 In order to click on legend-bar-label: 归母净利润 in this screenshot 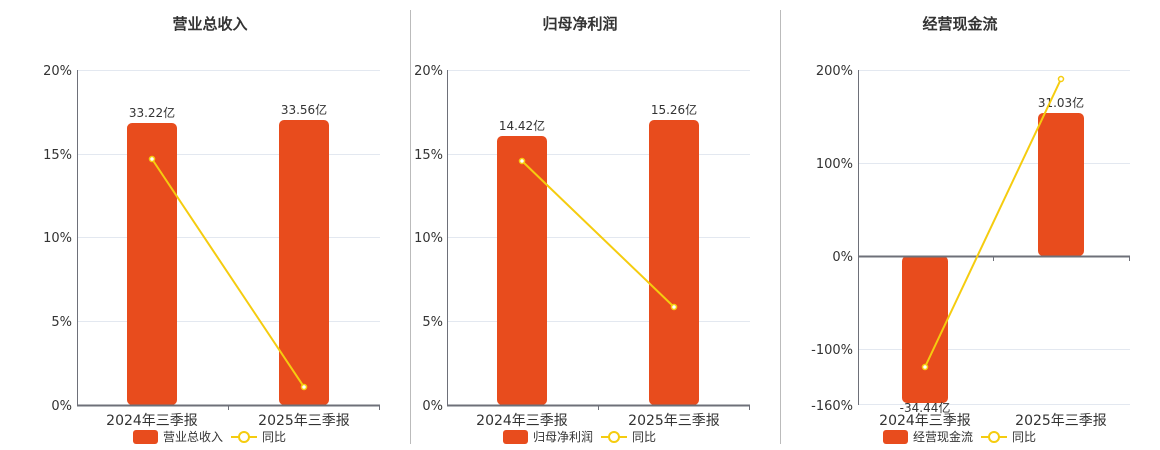, I will do `click(563, 437)`.